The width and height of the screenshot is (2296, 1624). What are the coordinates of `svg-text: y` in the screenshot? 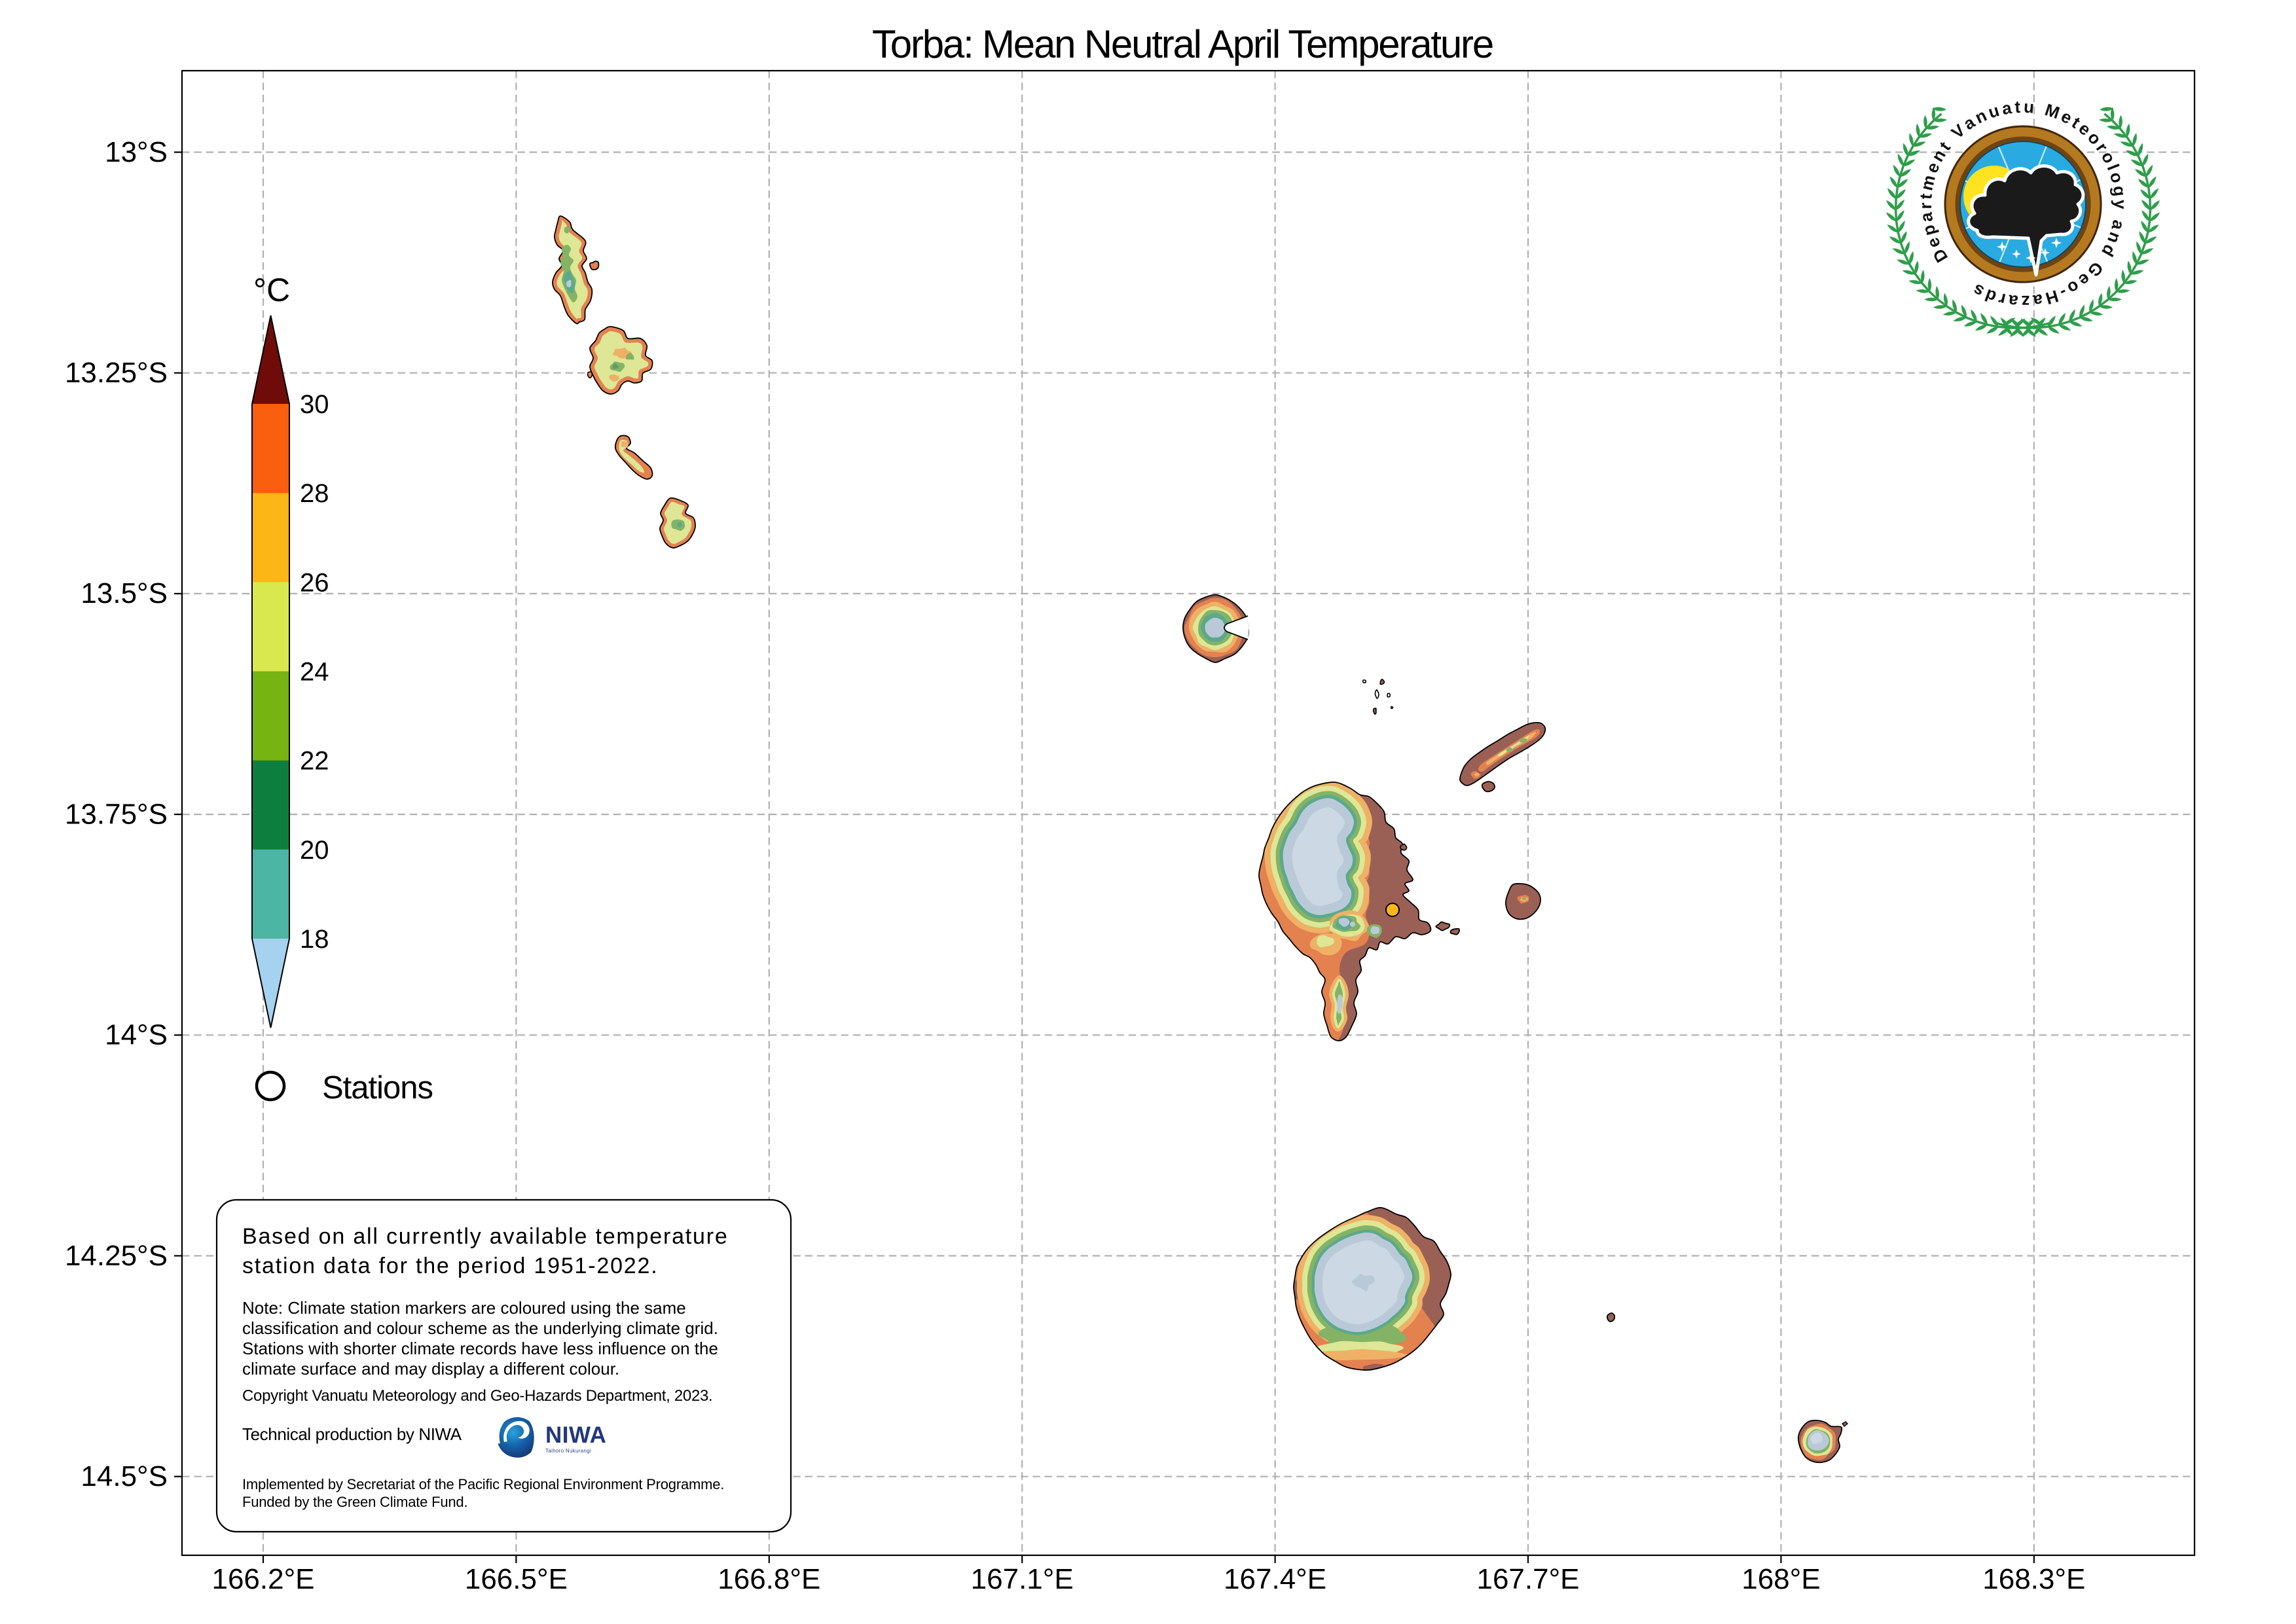 It's located at (2120, 206).